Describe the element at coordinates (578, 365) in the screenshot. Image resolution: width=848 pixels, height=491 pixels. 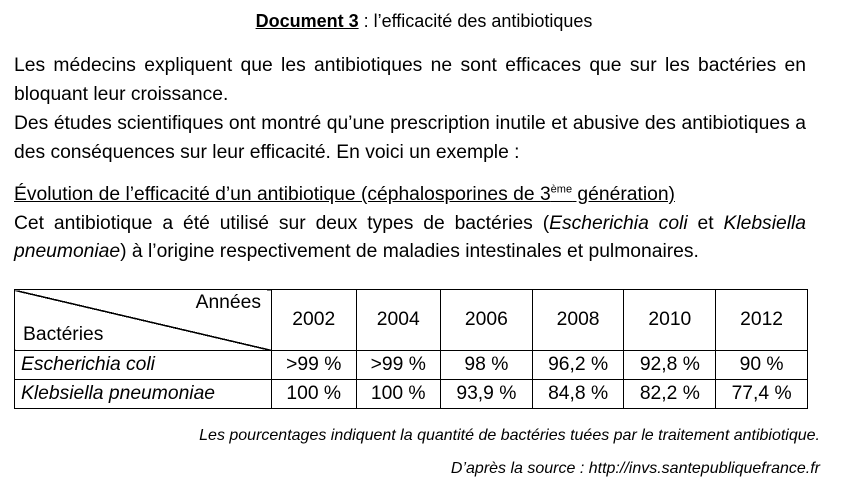
I see `table-cell: 96,2 %` at that location.